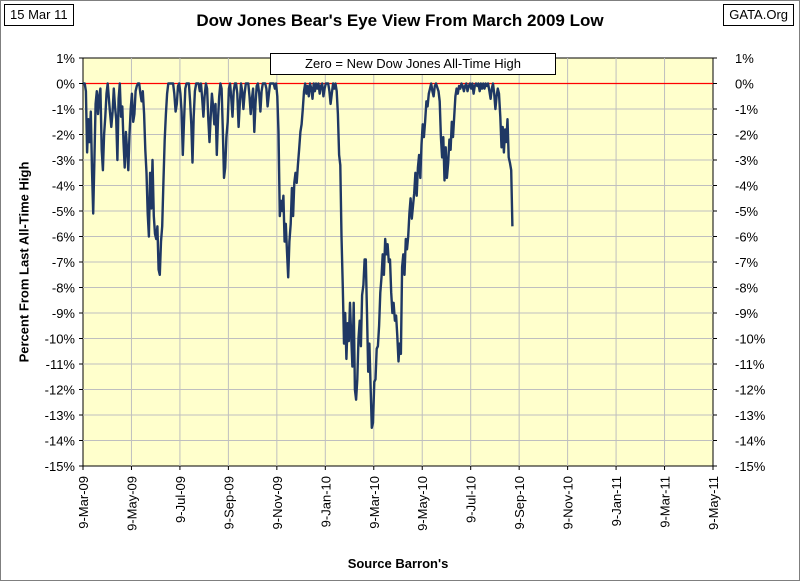 Image resolution: width=800 pixels, height=581 pixels. What do you see at coordinates (398, 563) in the screenshot?
I see `x-axis-title: Source Barron's` at bounding box center [398, 563].